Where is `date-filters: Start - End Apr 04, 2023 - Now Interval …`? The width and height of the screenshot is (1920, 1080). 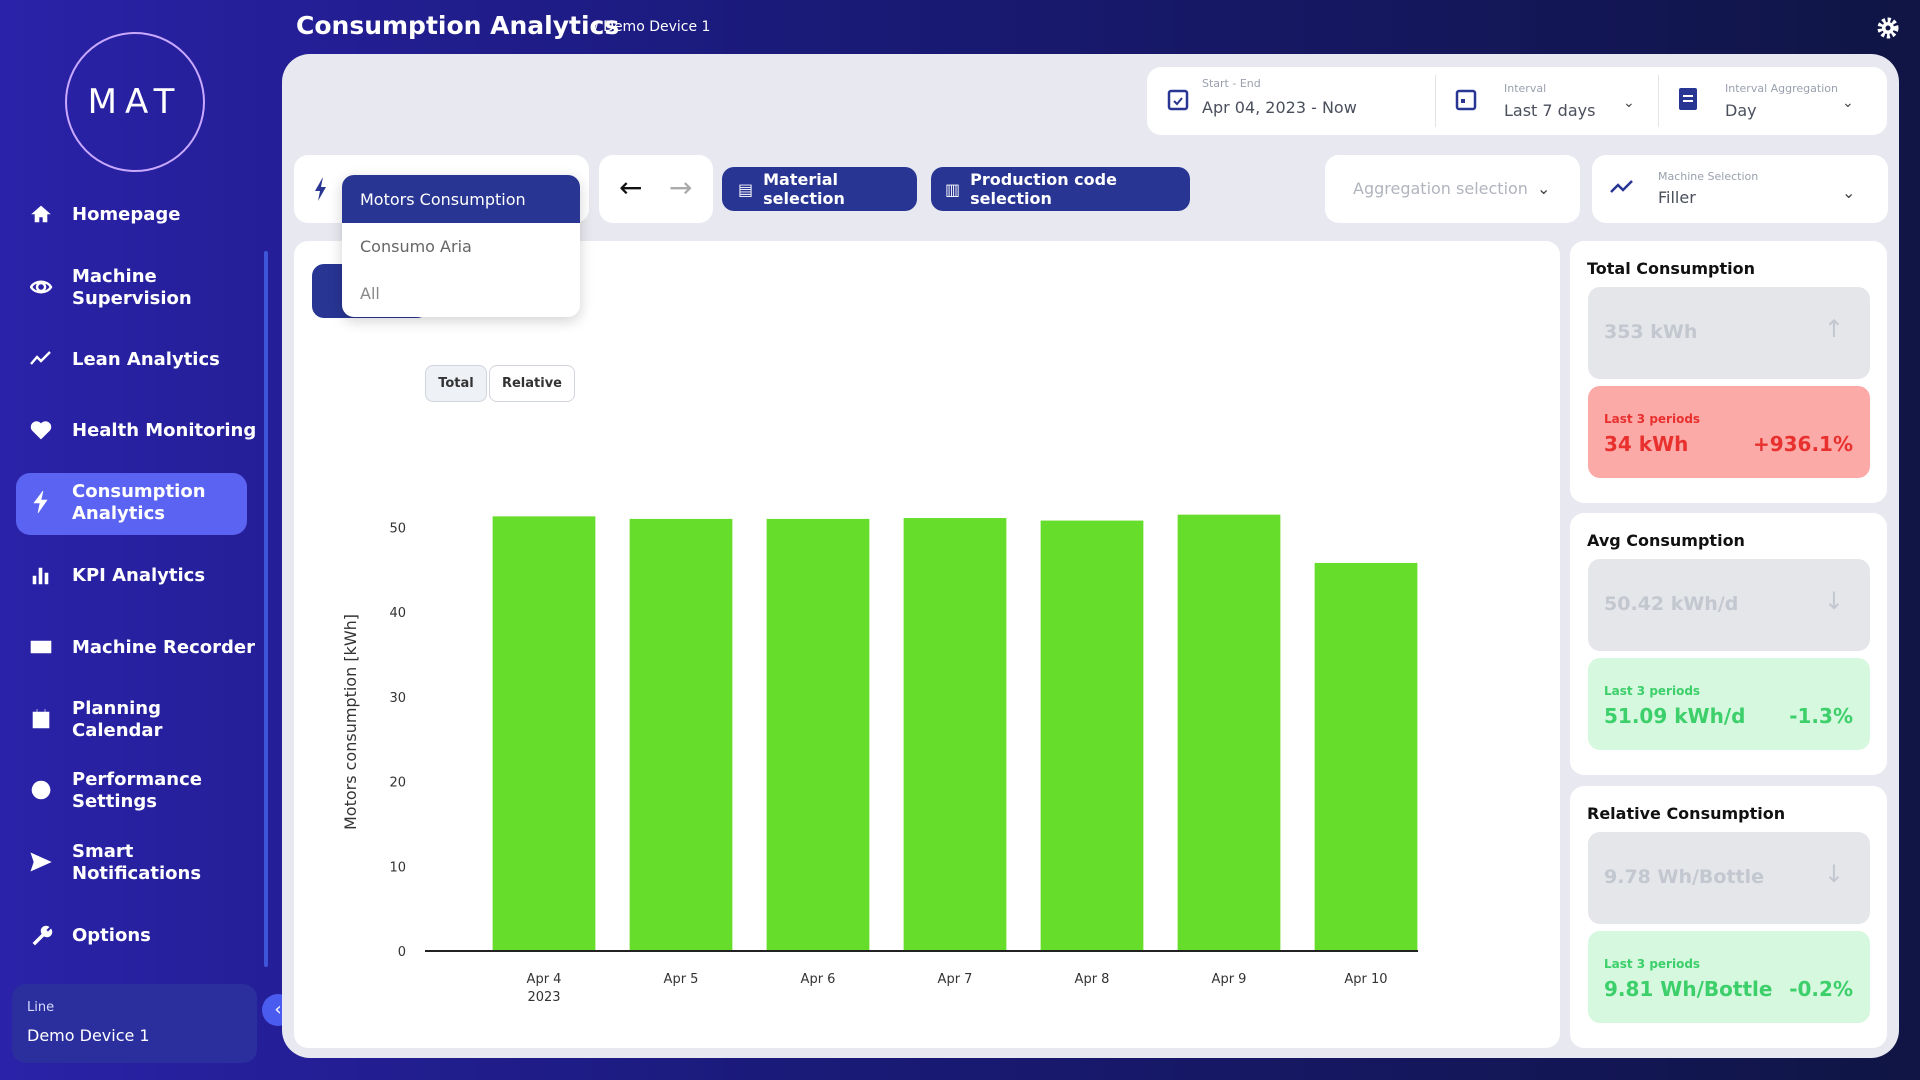 date-filters: Start - End Apr 04, 2023 - Now Interval … is located at coordinates (1517, 101).